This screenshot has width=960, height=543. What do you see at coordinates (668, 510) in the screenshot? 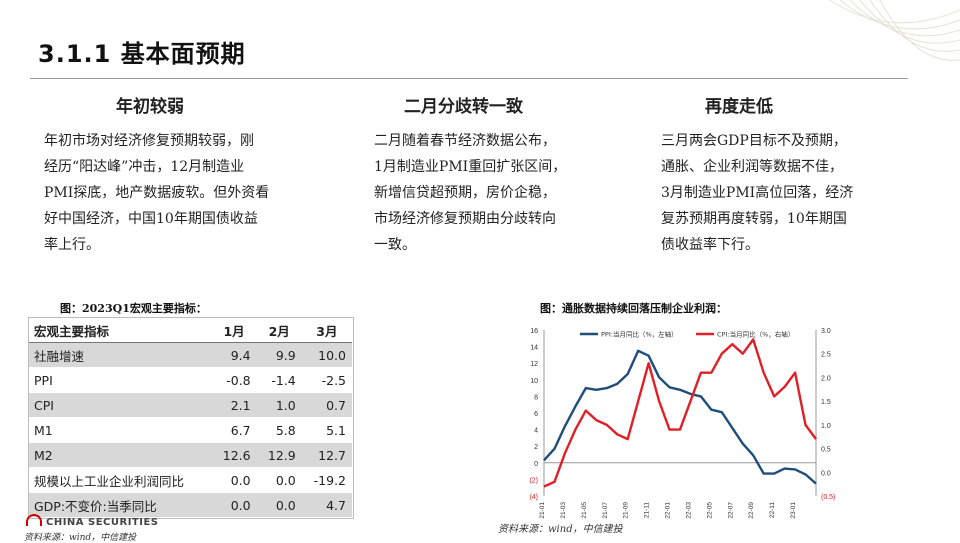
I see `x-axis-tick-label: 22-01` at bounding box center [668, 510].